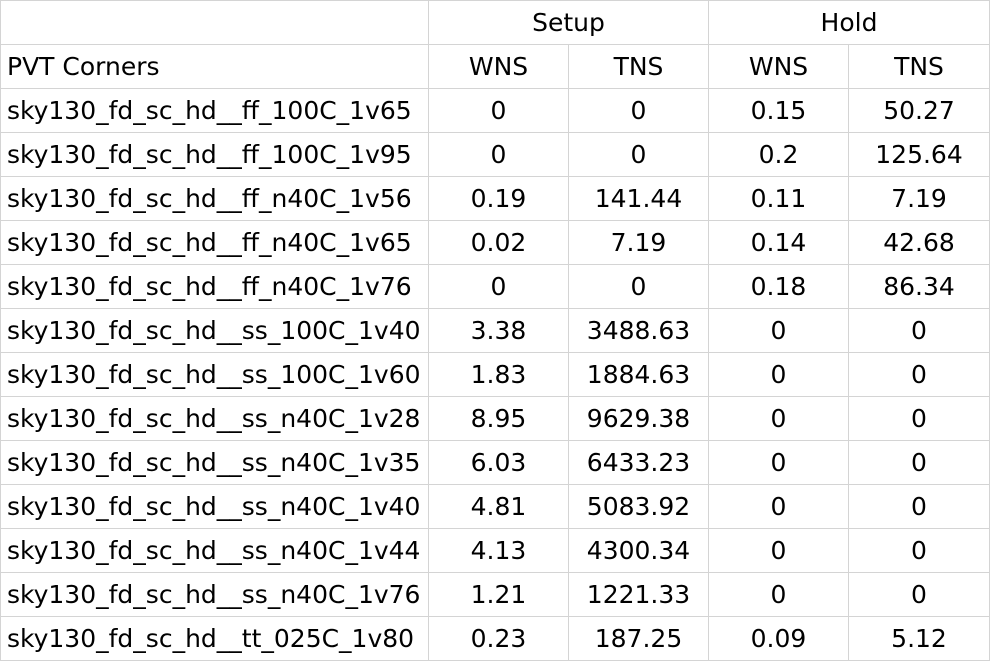 This screenshot has width=991, height=661. Describe the element at coordinates (778, 638) in the screenshot. I see `hold-wns-cell: 0.09` at that location.